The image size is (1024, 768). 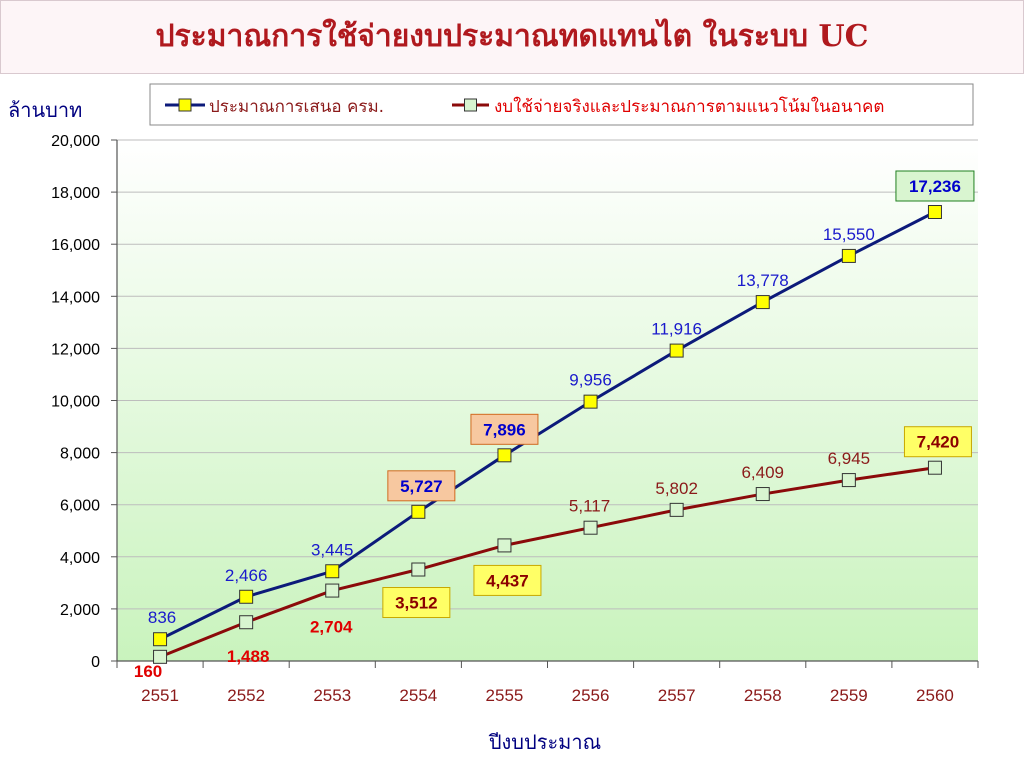 I want to click on legend, so click(x=561, y=104).